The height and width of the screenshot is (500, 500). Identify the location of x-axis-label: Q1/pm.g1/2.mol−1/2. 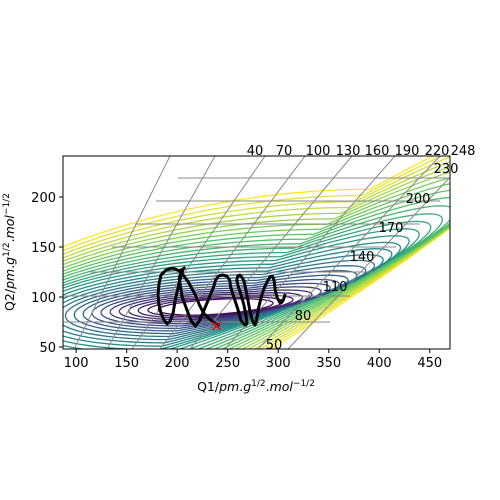
(256, 386).